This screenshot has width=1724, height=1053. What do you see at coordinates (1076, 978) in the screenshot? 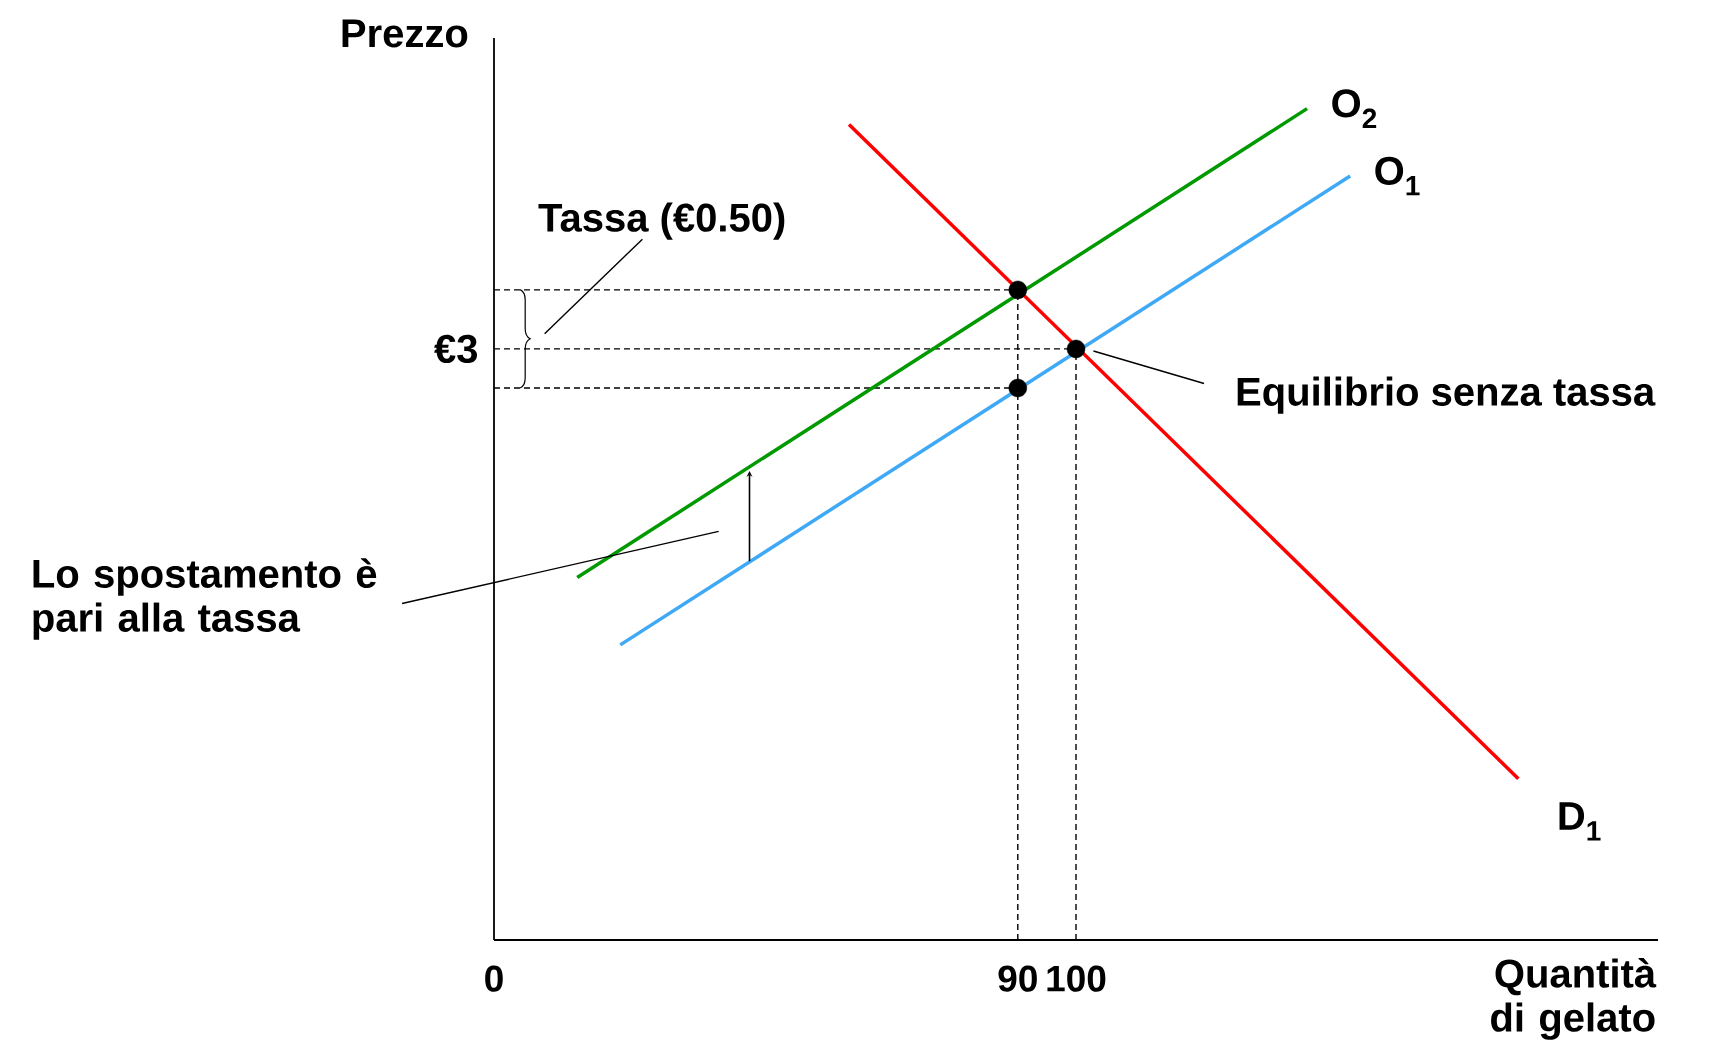
I see `x-tick-label: 100` at bounding box center [1076, 978].